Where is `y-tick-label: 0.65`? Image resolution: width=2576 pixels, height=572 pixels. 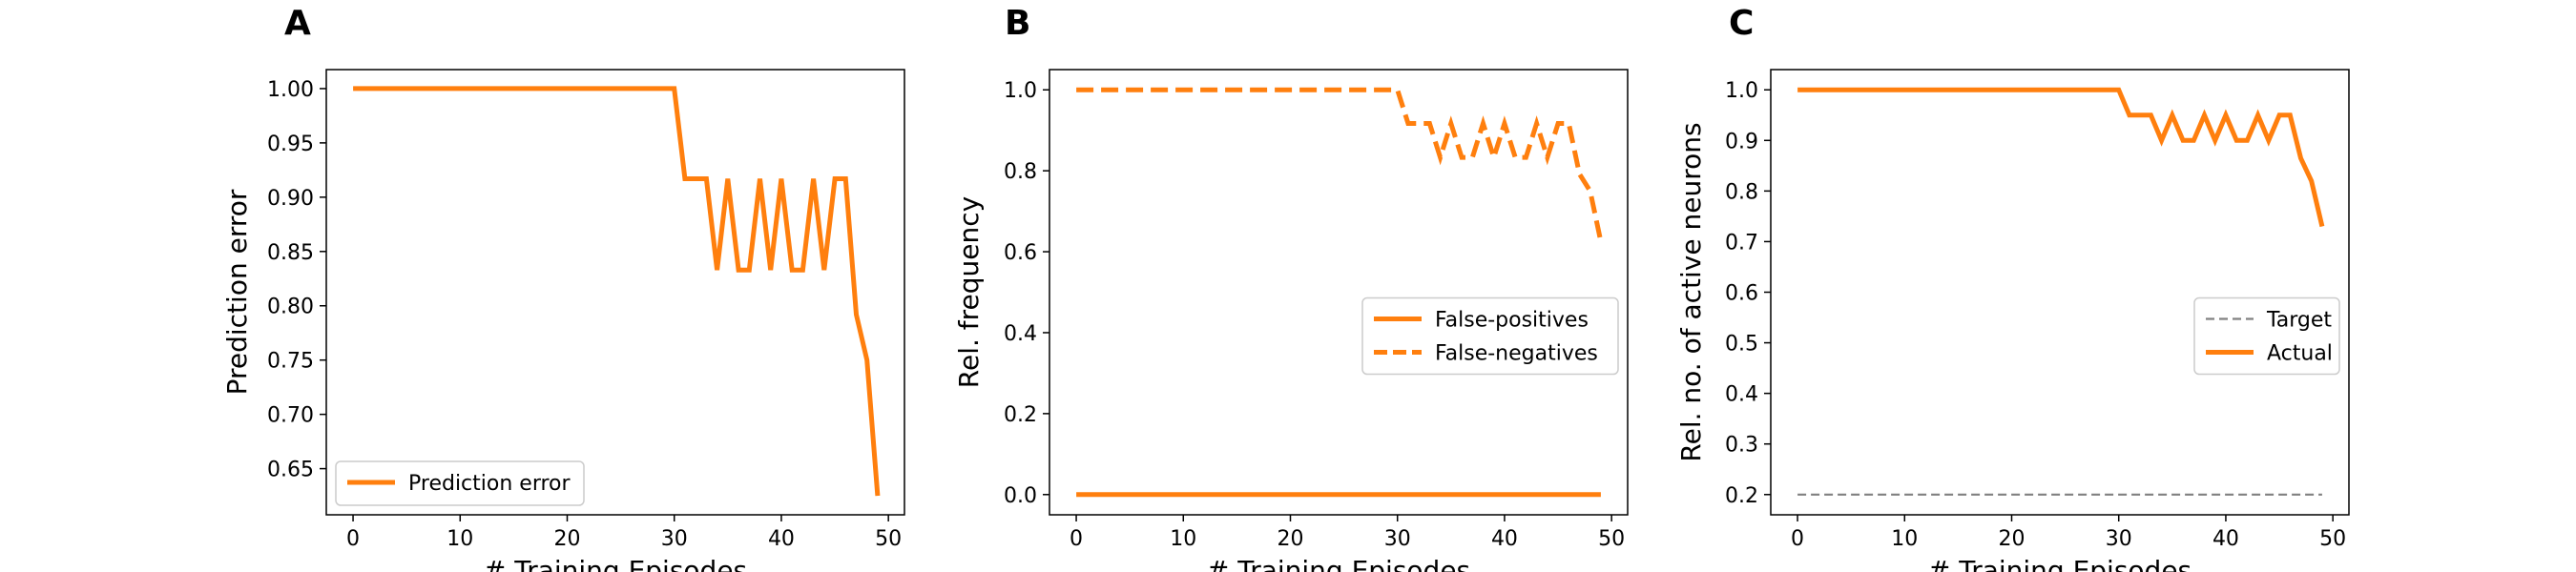 y-tick-label: 0.65 is located at coordinates (290, 470).